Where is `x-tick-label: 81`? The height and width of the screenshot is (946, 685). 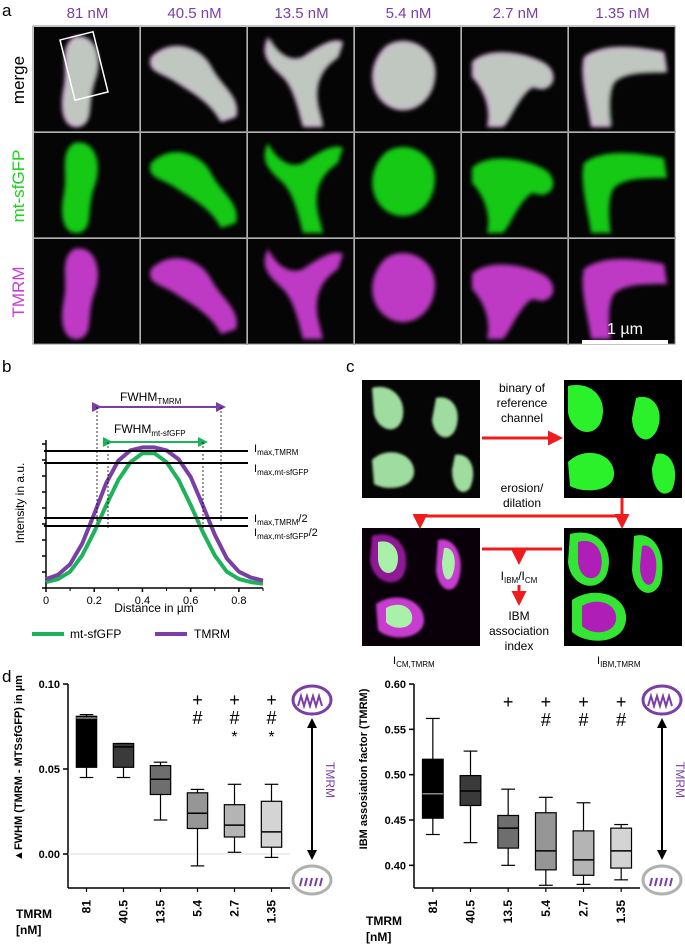
x-tick-label: 81 is located at coordinates (433, 907).